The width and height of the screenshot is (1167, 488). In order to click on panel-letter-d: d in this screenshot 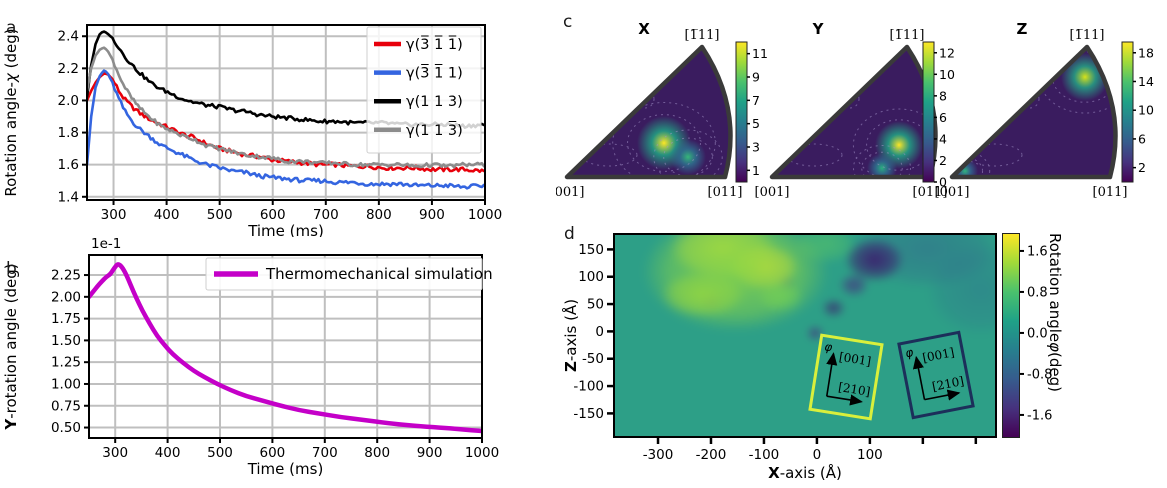, I will do `click(569, 234)`.